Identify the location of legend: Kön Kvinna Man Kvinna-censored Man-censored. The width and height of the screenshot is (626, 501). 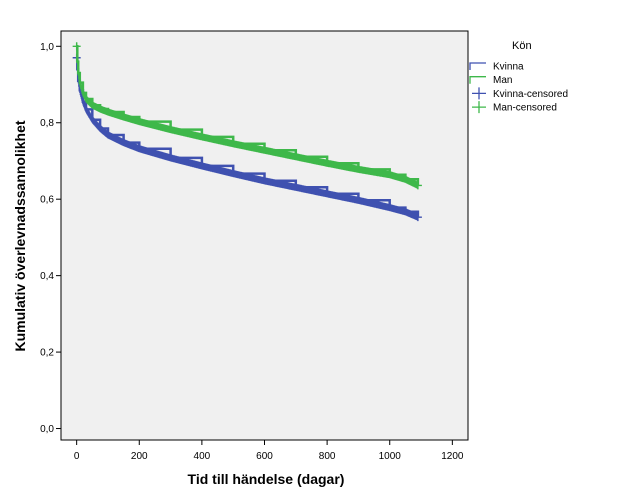
(518, 77).